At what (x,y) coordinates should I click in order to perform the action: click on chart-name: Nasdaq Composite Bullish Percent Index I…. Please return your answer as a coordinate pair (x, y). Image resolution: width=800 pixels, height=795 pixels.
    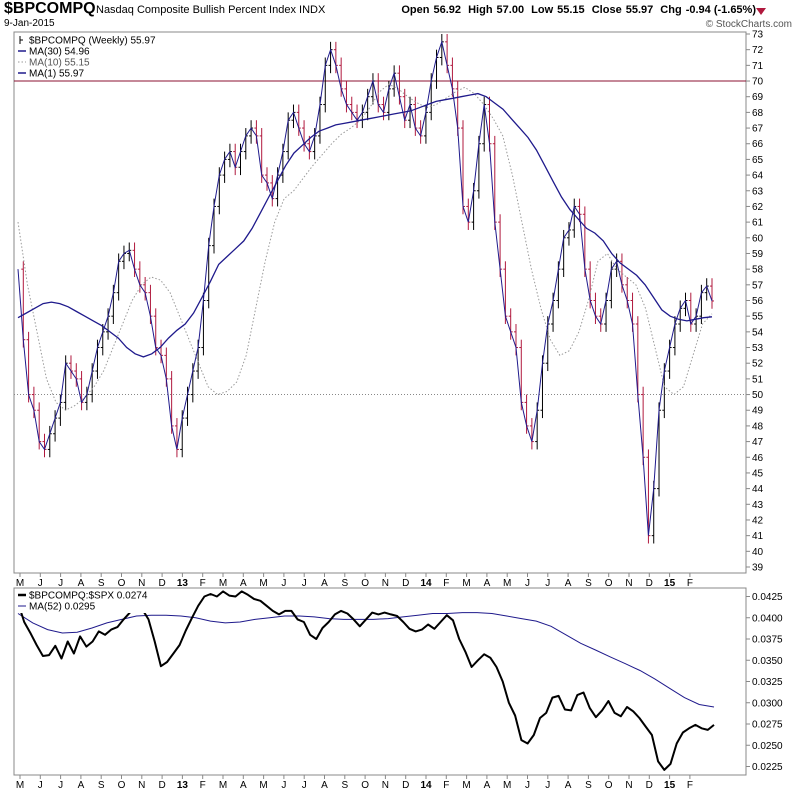
    Looking at the image, I should click on (210, 10).